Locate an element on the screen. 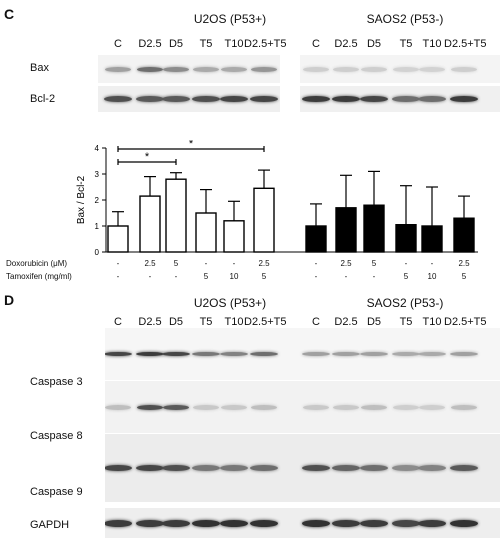  blot-bcl2-u2os is located at coordinates (189, 99).